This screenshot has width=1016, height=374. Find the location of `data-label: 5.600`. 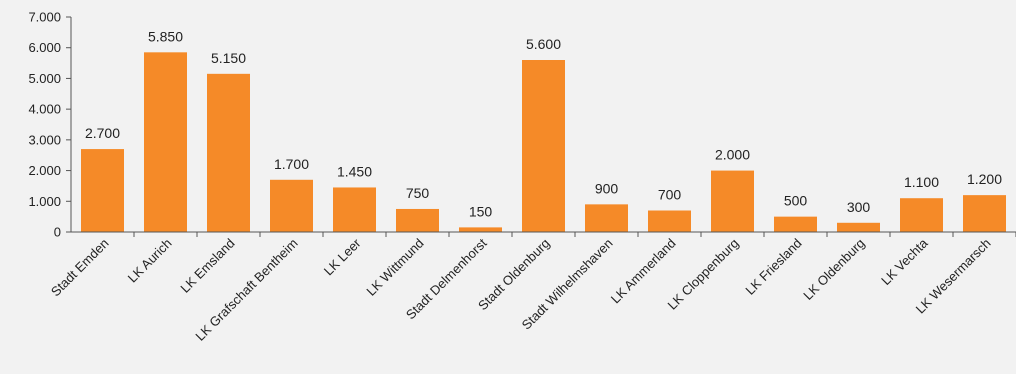

data-label: 5.600 is located at coordinates (543, 44).